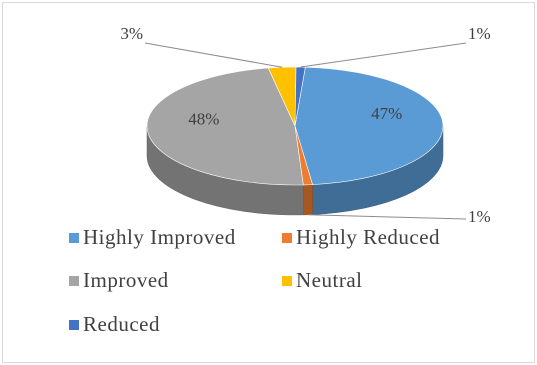 This screenshot has width=537, height=365. What do you see at coordinates (308, 200) in the screenshot?
I see `pie-side-highly-reduced` at bounding box center [308, 200].